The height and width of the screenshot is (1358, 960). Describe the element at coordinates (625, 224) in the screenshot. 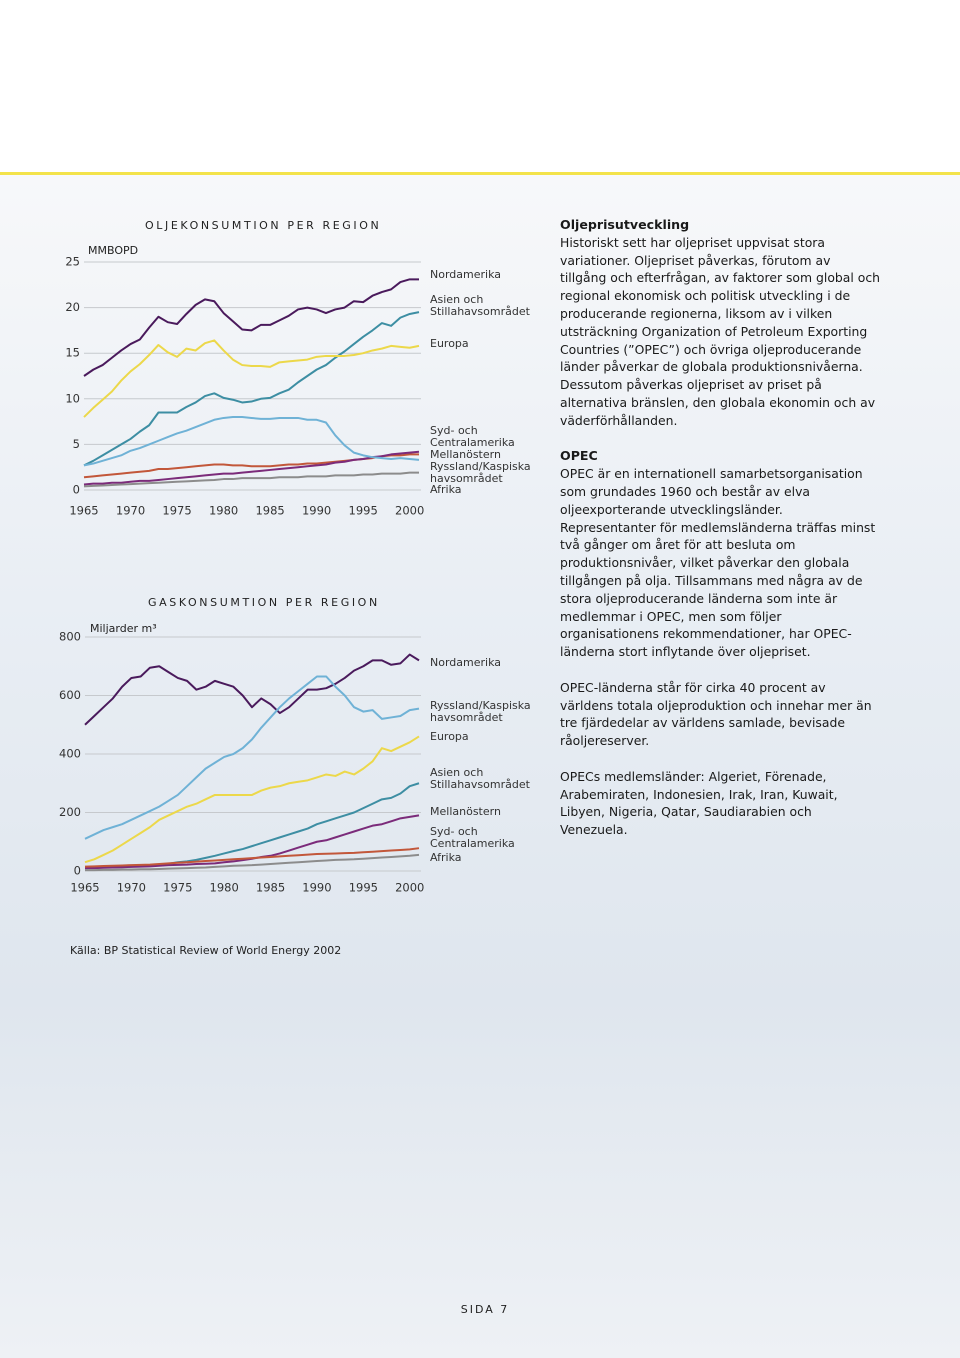

I see `section-heading: Oljeprisutveckling` at that location.